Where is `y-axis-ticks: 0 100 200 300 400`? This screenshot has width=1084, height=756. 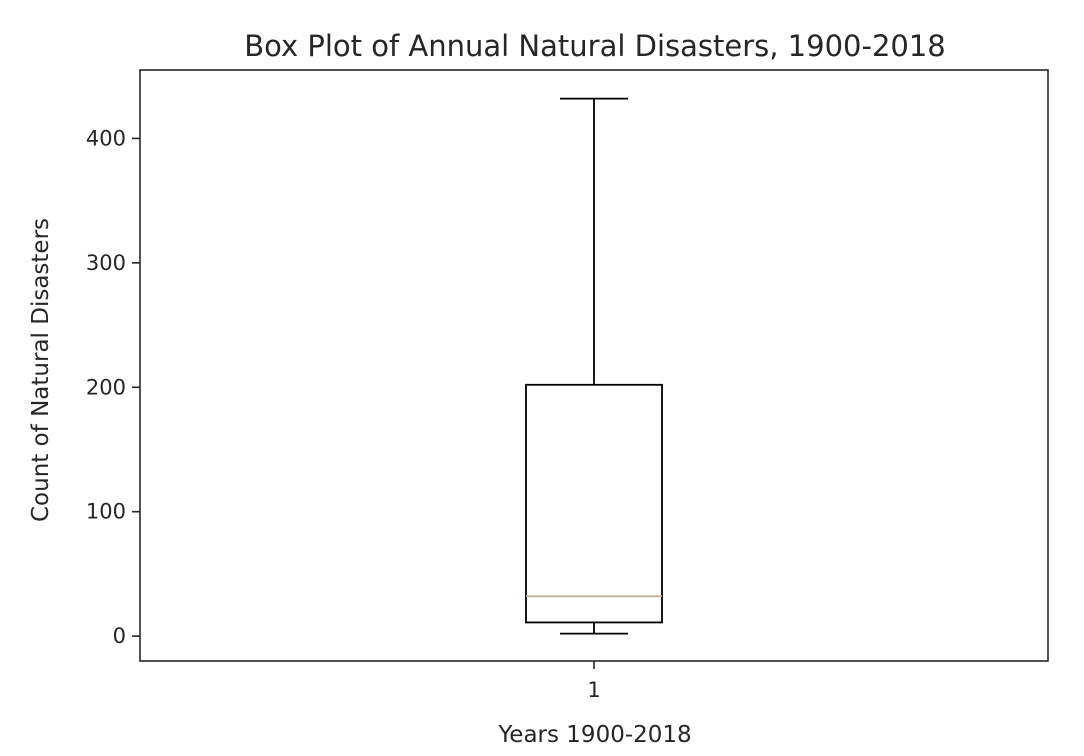 y-axis-ticks: 0 100 200 300 400 is located at coordinates (113, 387).